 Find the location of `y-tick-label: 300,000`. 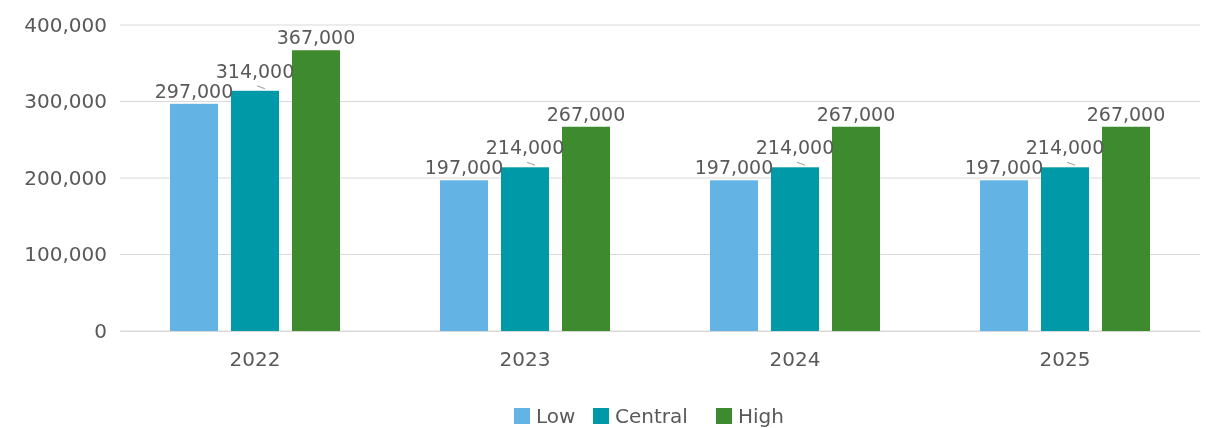

y-tick-label: 300,000 is located at coordinates (65, 101).